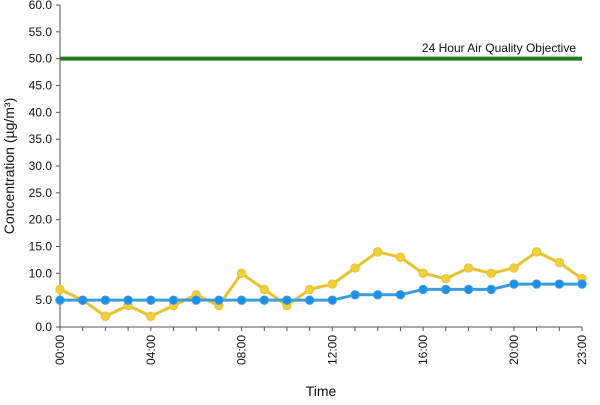 This screenshot has height=405, width=600. What do you see at coordinates (41, 139) in the screenshot?
I see `y-tick-label: 35.0` at bounding box center [41, 139].